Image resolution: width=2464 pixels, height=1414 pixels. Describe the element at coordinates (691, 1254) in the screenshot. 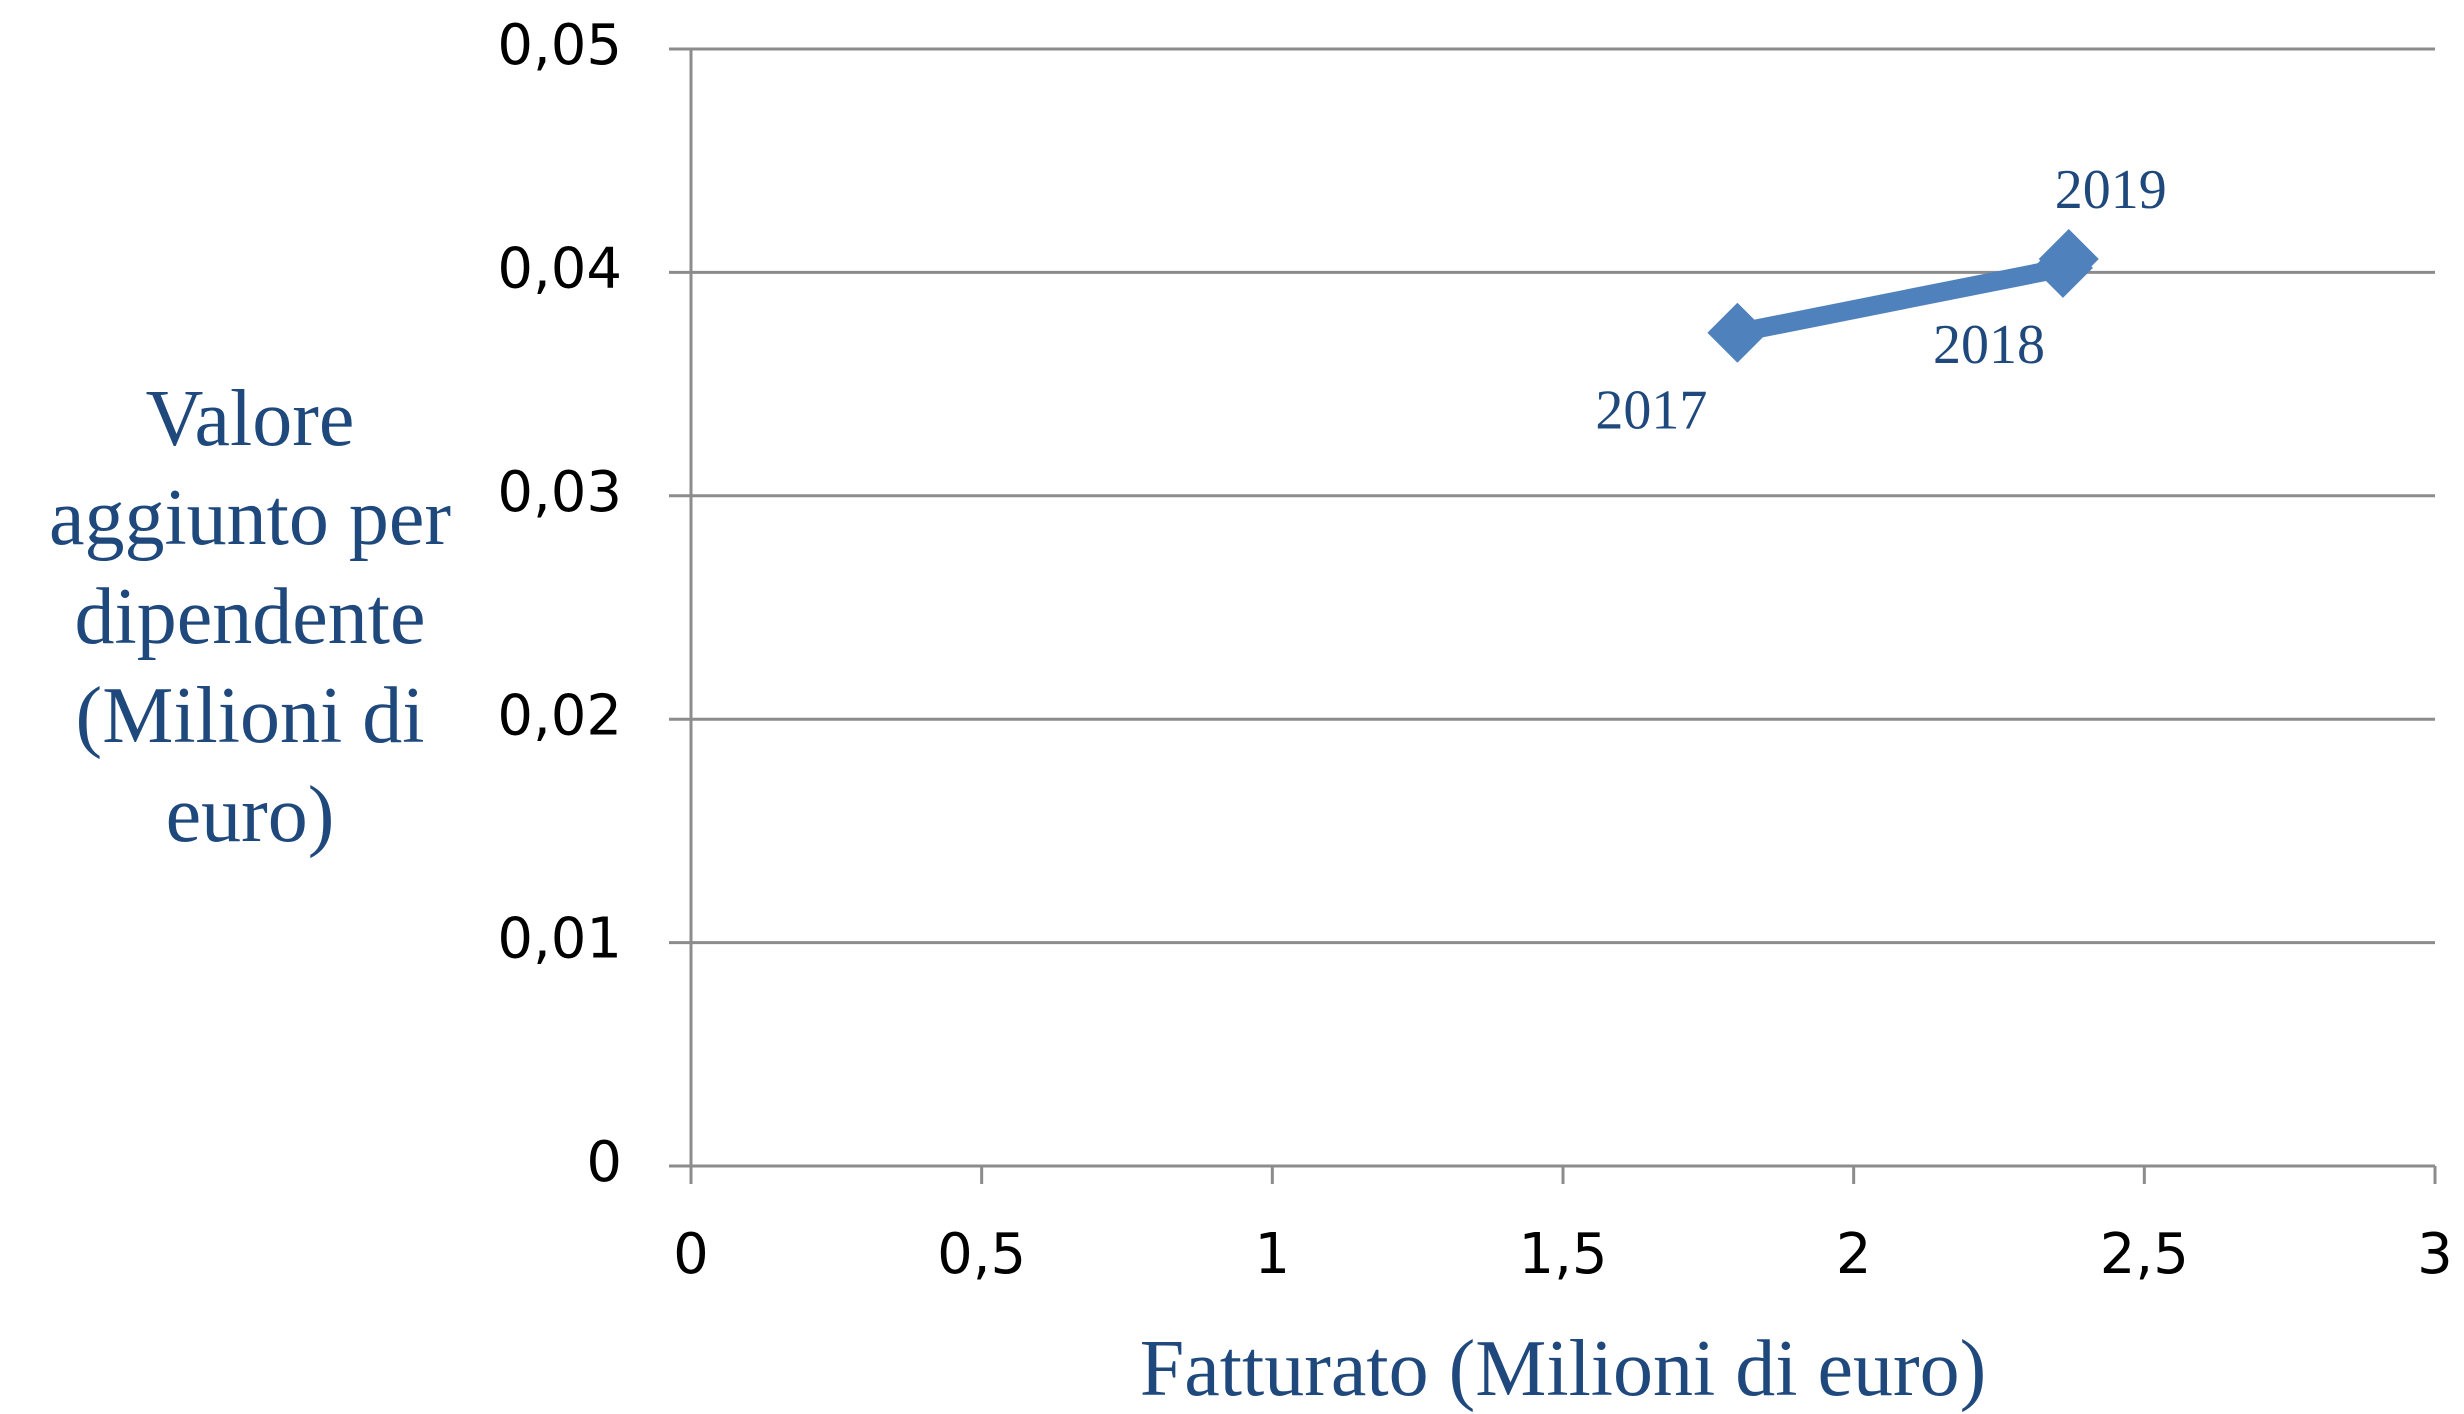

I see `x-tick-label: 0` at that location.